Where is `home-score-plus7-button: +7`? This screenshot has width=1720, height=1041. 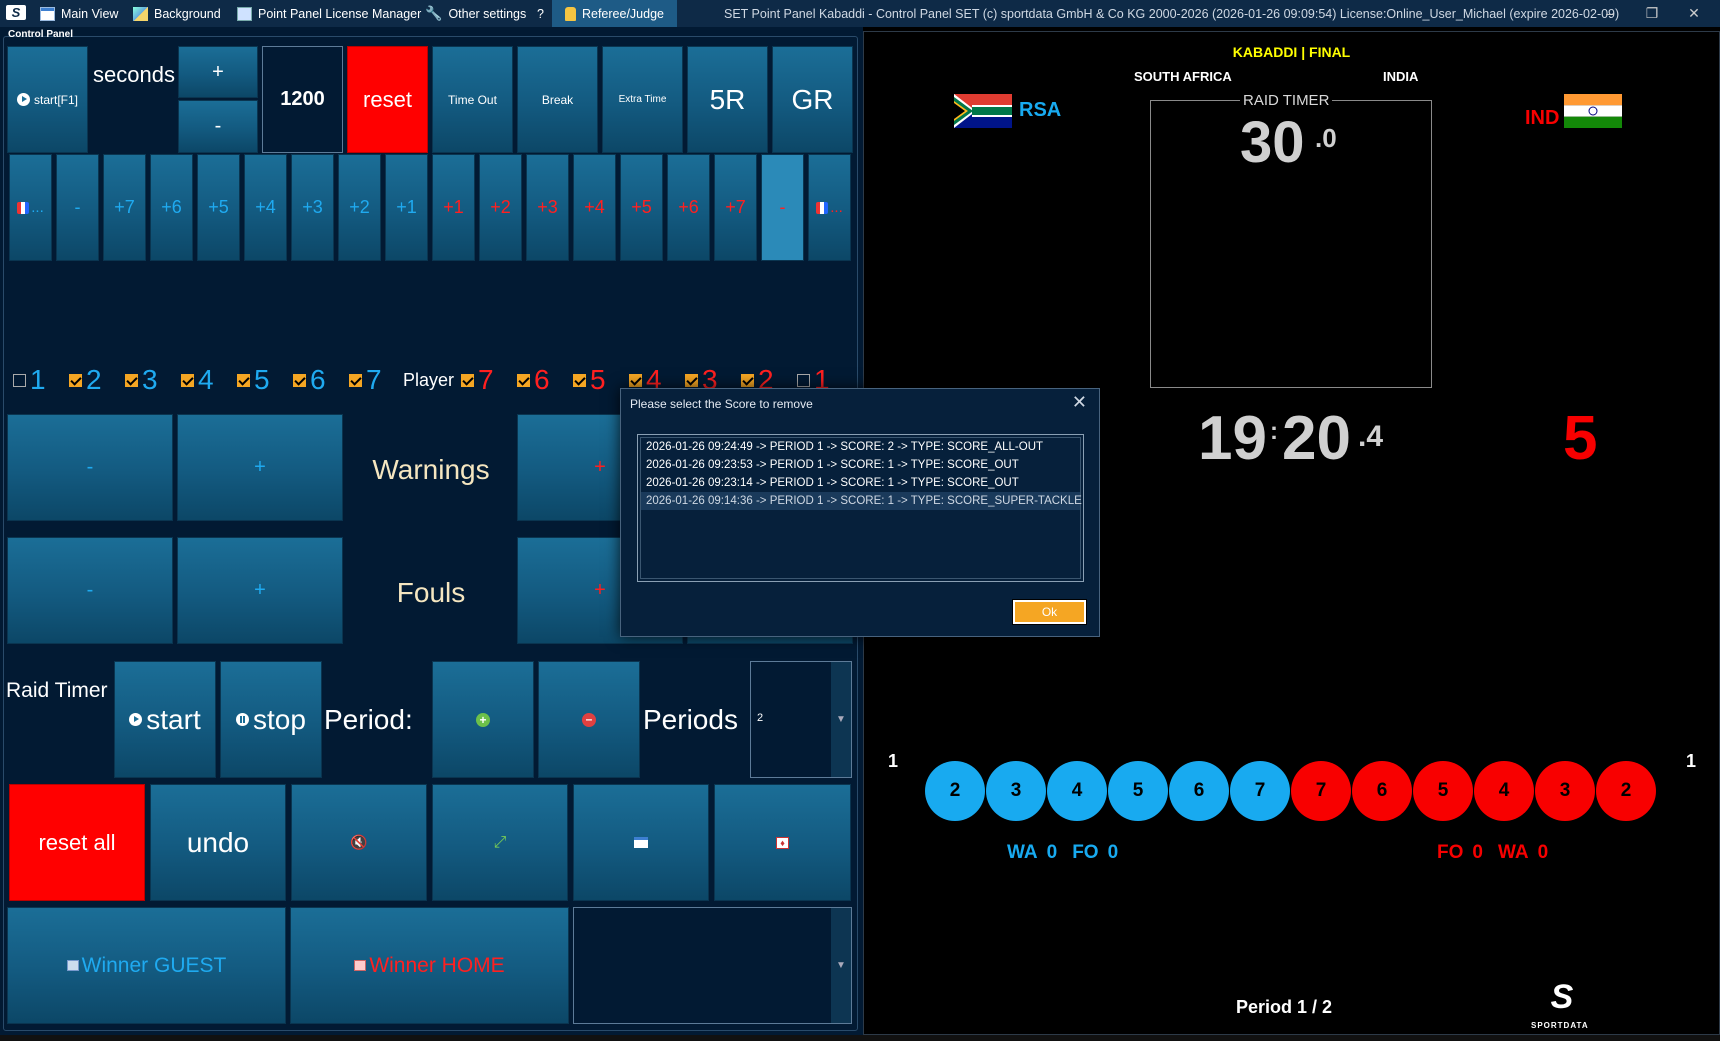
home-score-plus7-button: +7 is located at coordinates (124, 207).